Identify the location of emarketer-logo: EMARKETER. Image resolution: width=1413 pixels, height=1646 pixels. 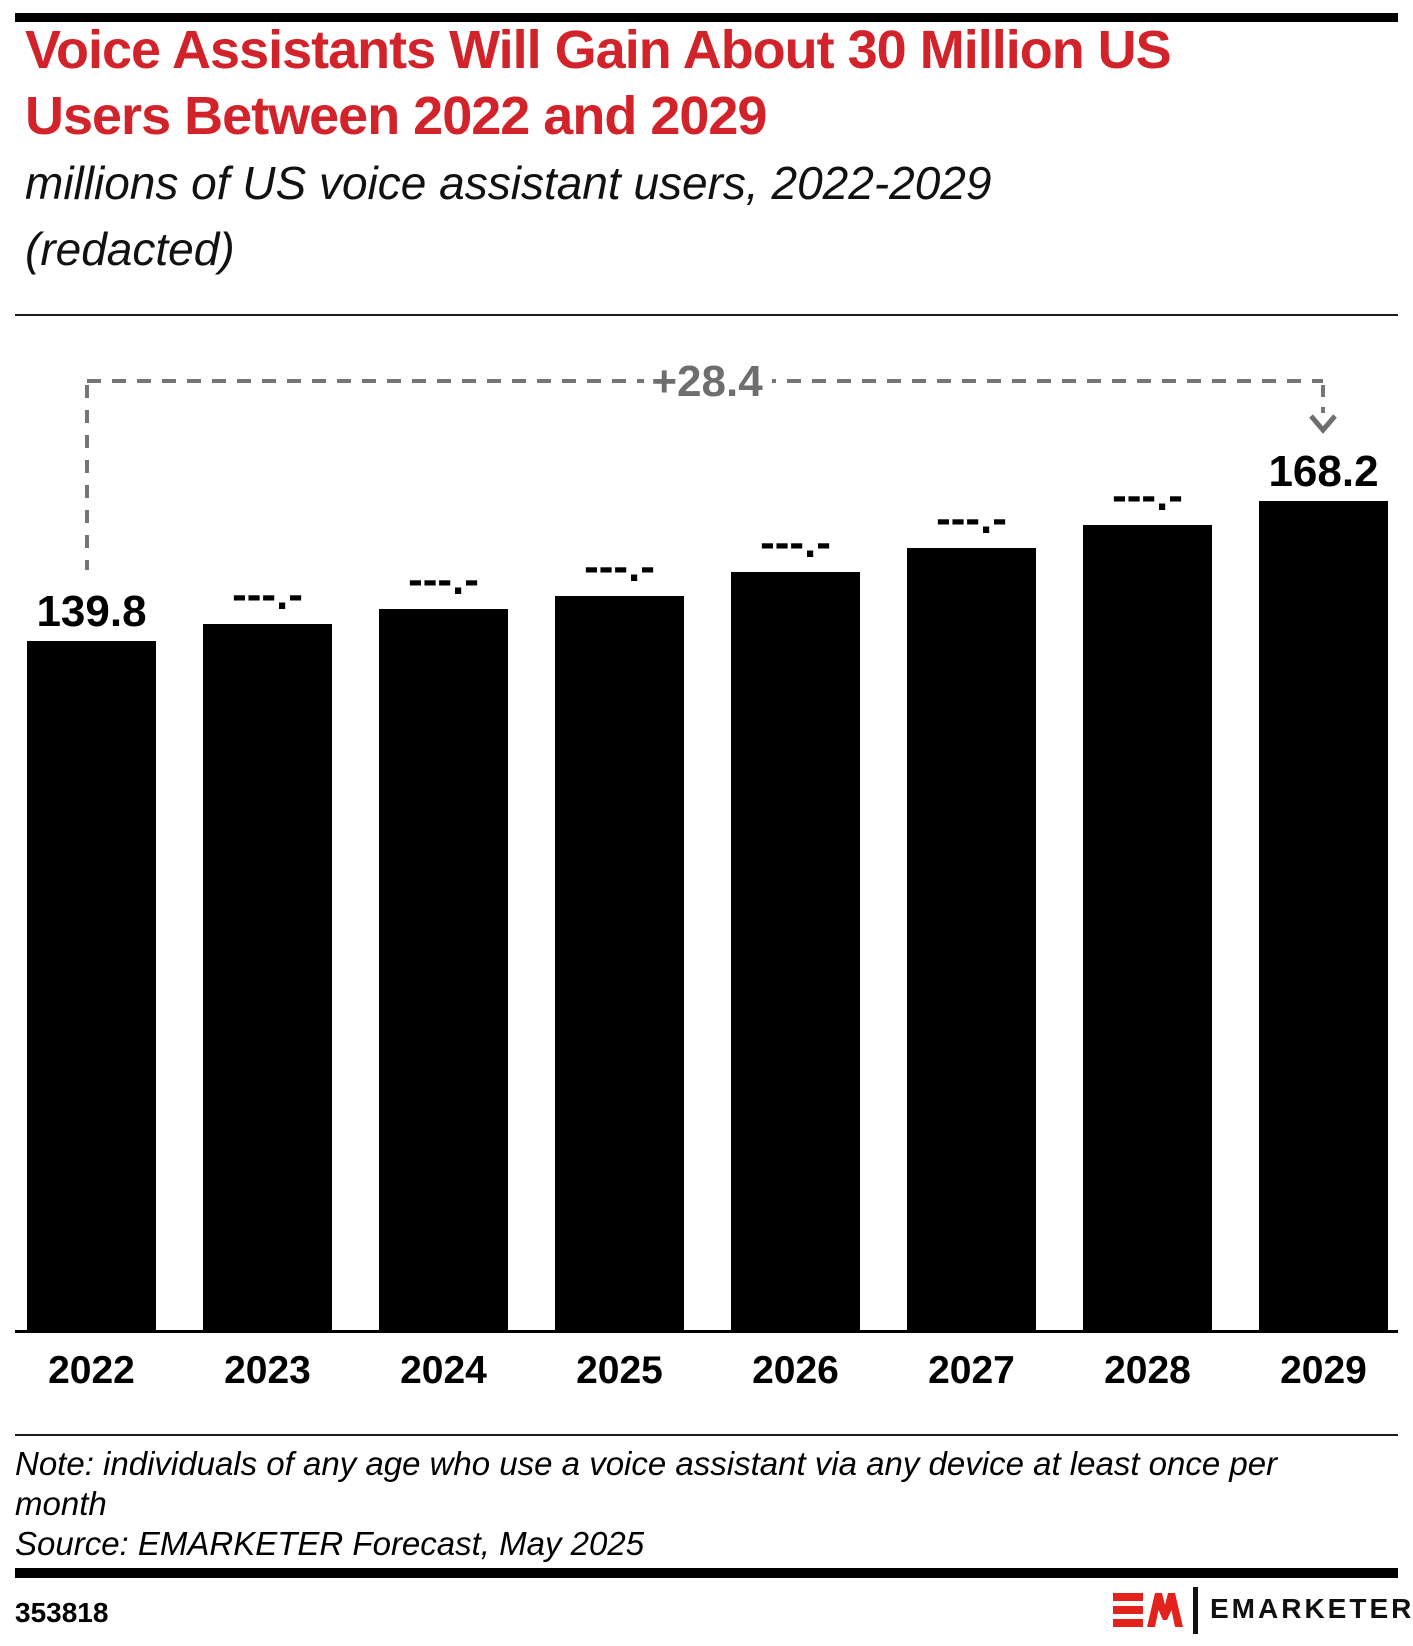
(1263, 1610).